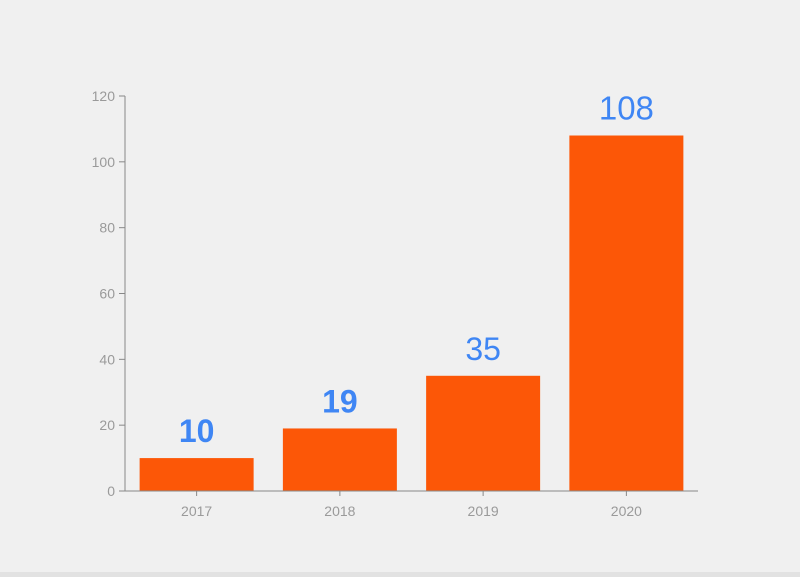 This screenshot has width=800, height=577. I want to click on y-axis-ticks: 0 20 40 60 80 100 120, so click(108, 293).